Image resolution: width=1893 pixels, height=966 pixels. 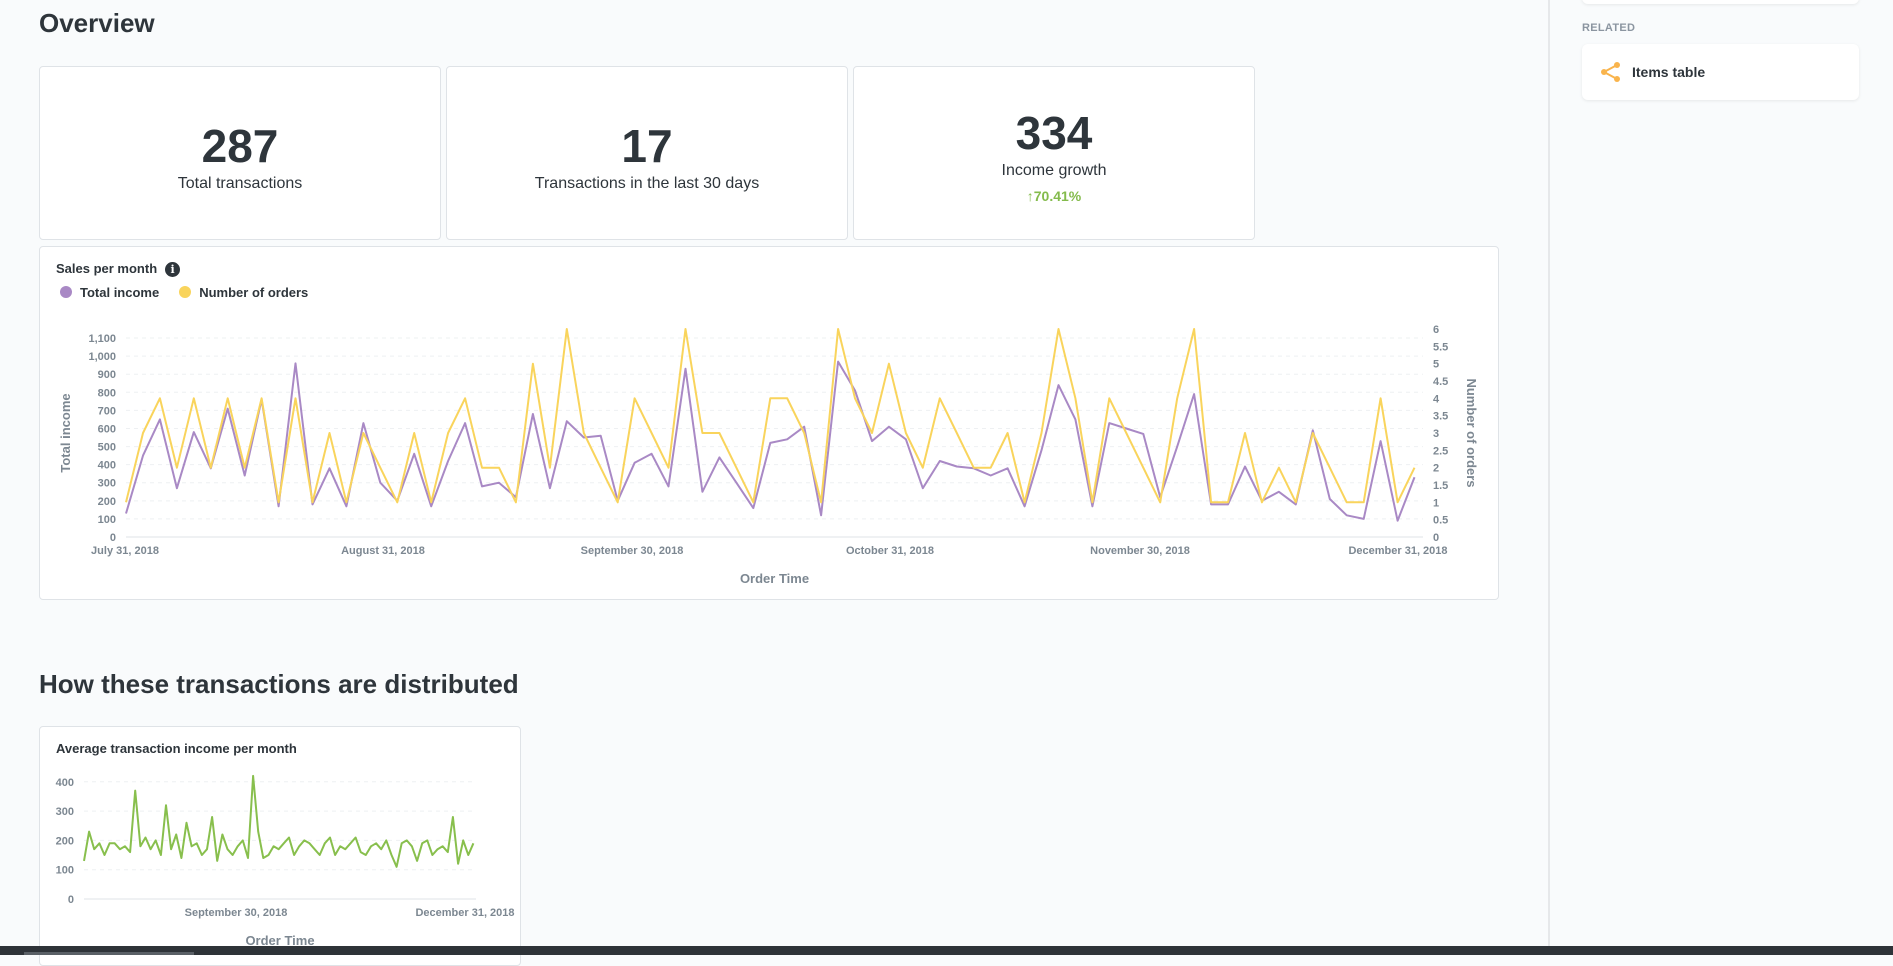 What do you see at coordinates (279, 684) in the screenshot?
I see `distribution-title: How these transactions are distributed` at bounding box center [279, 684].